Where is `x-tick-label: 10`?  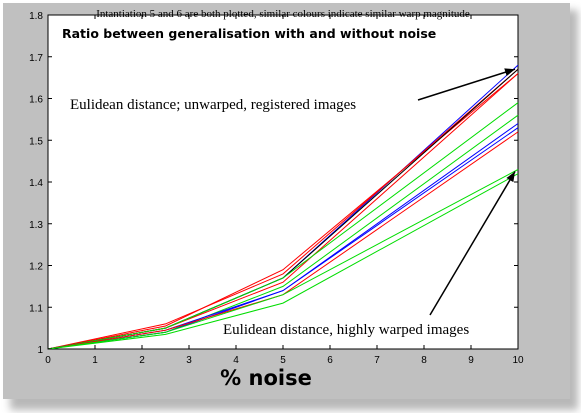 x-tick-label: 10 is located at coordinates (518, 360).